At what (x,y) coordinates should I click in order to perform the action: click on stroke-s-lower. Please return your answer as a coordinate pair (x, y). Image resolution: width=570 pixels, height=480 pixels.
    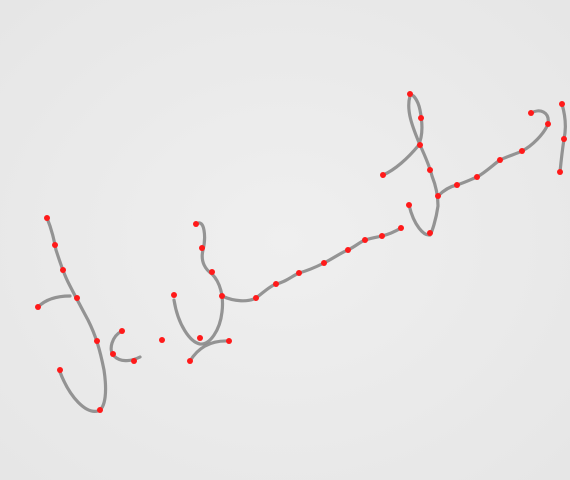
    Looking at the image, I should click on (209, 351).